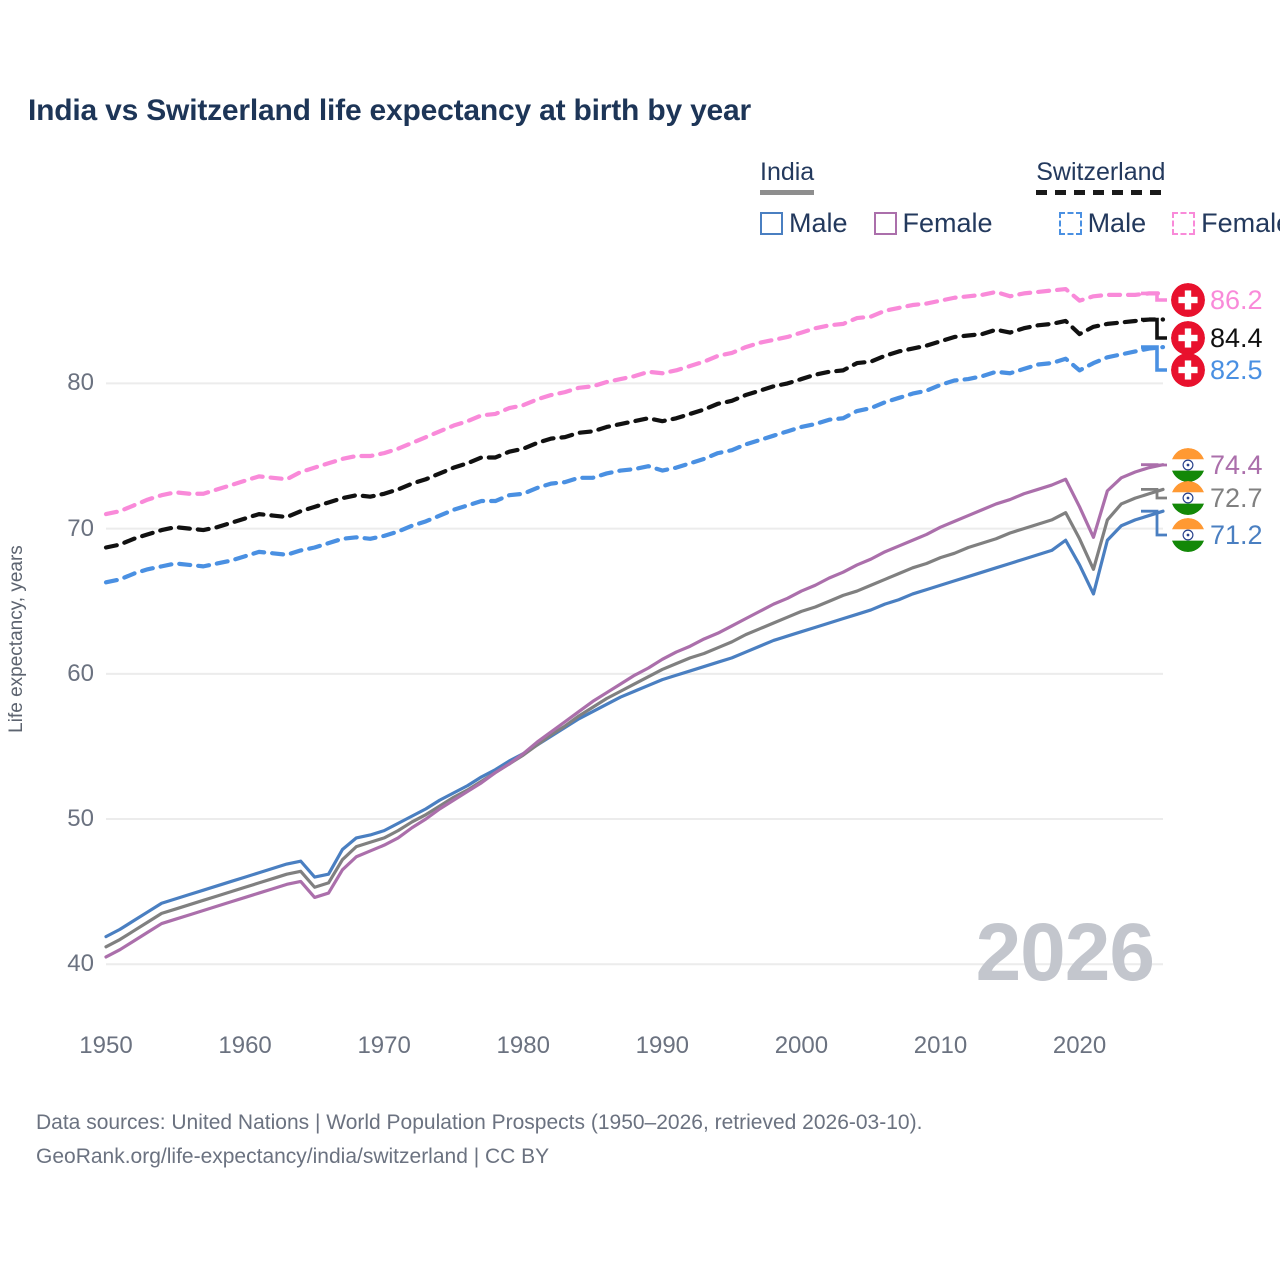 Image resolution: width=1280 pixels, height=1280 pixels. What do you see at coordinates (523, 1045) in the screenshot?
I see `x-axis-tick-label: 1980` at bounding box center [523, 1045].